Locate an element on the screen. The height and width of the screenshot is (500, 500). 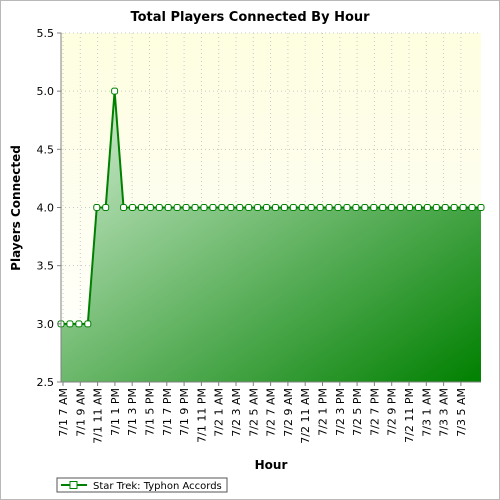
x-tick-label: 7/2 11 AM is located at coordinates (305, 416).